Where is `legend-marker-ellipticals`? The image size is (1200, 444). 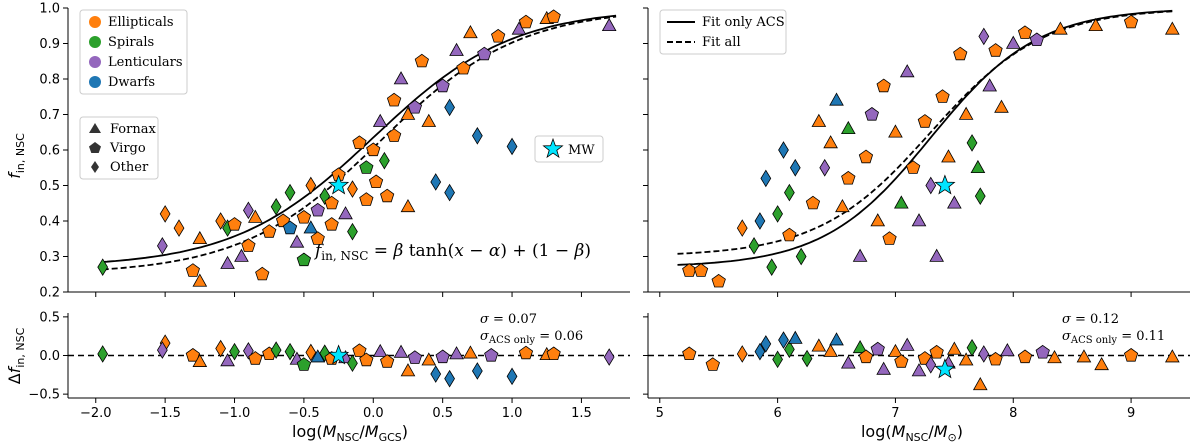 legend-marker-ellipticals is located at coordinates (95, 22).